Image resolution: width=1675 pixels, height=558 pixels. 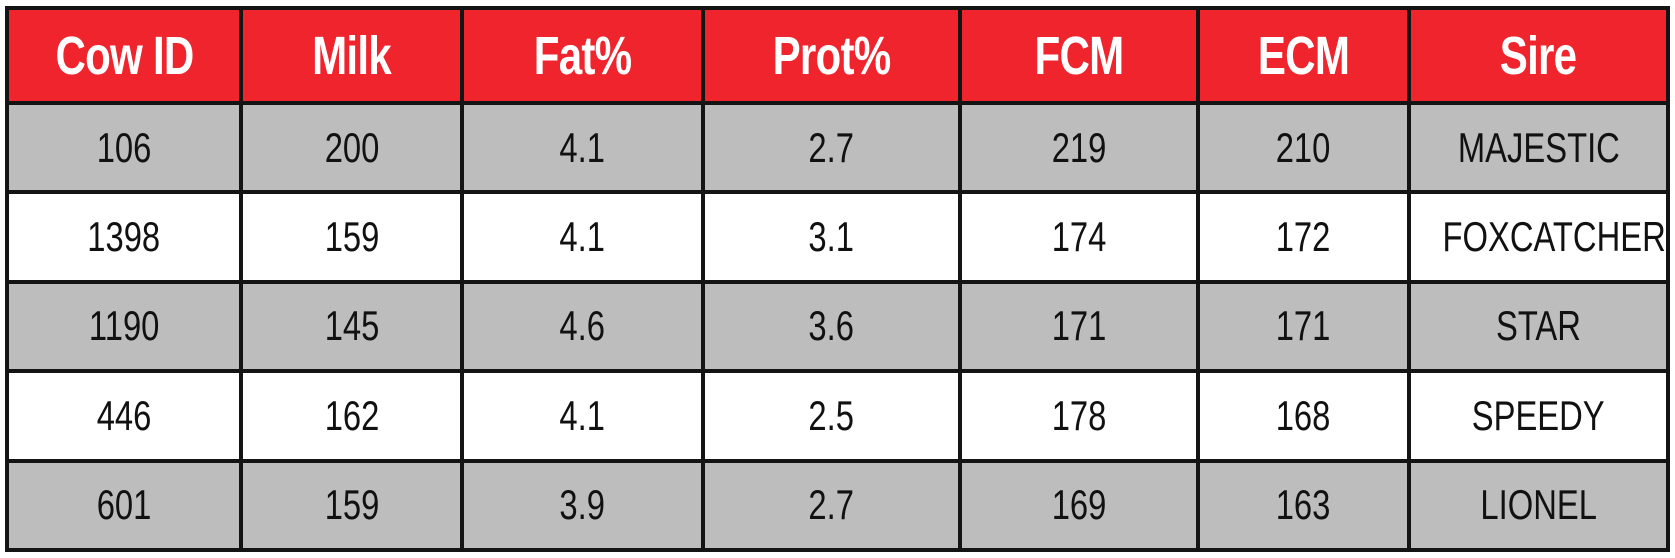 I want to click on header-fat-percent: Fat%, so click(x=582, y=55).